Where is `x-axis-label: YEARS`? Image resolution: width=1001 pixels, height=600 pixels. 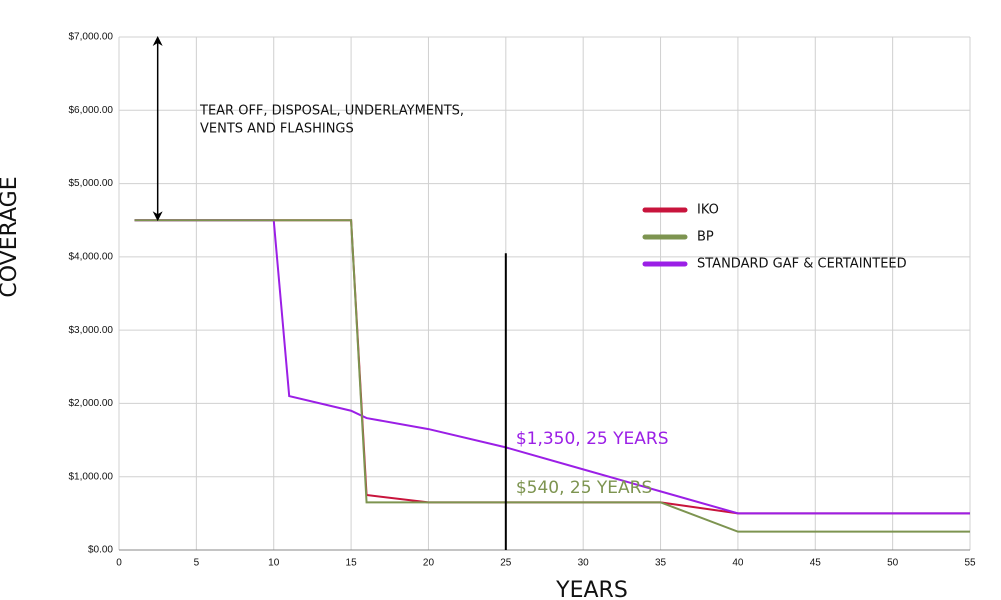
x-axis-label: YEARS is located at coordinates (591, 589).